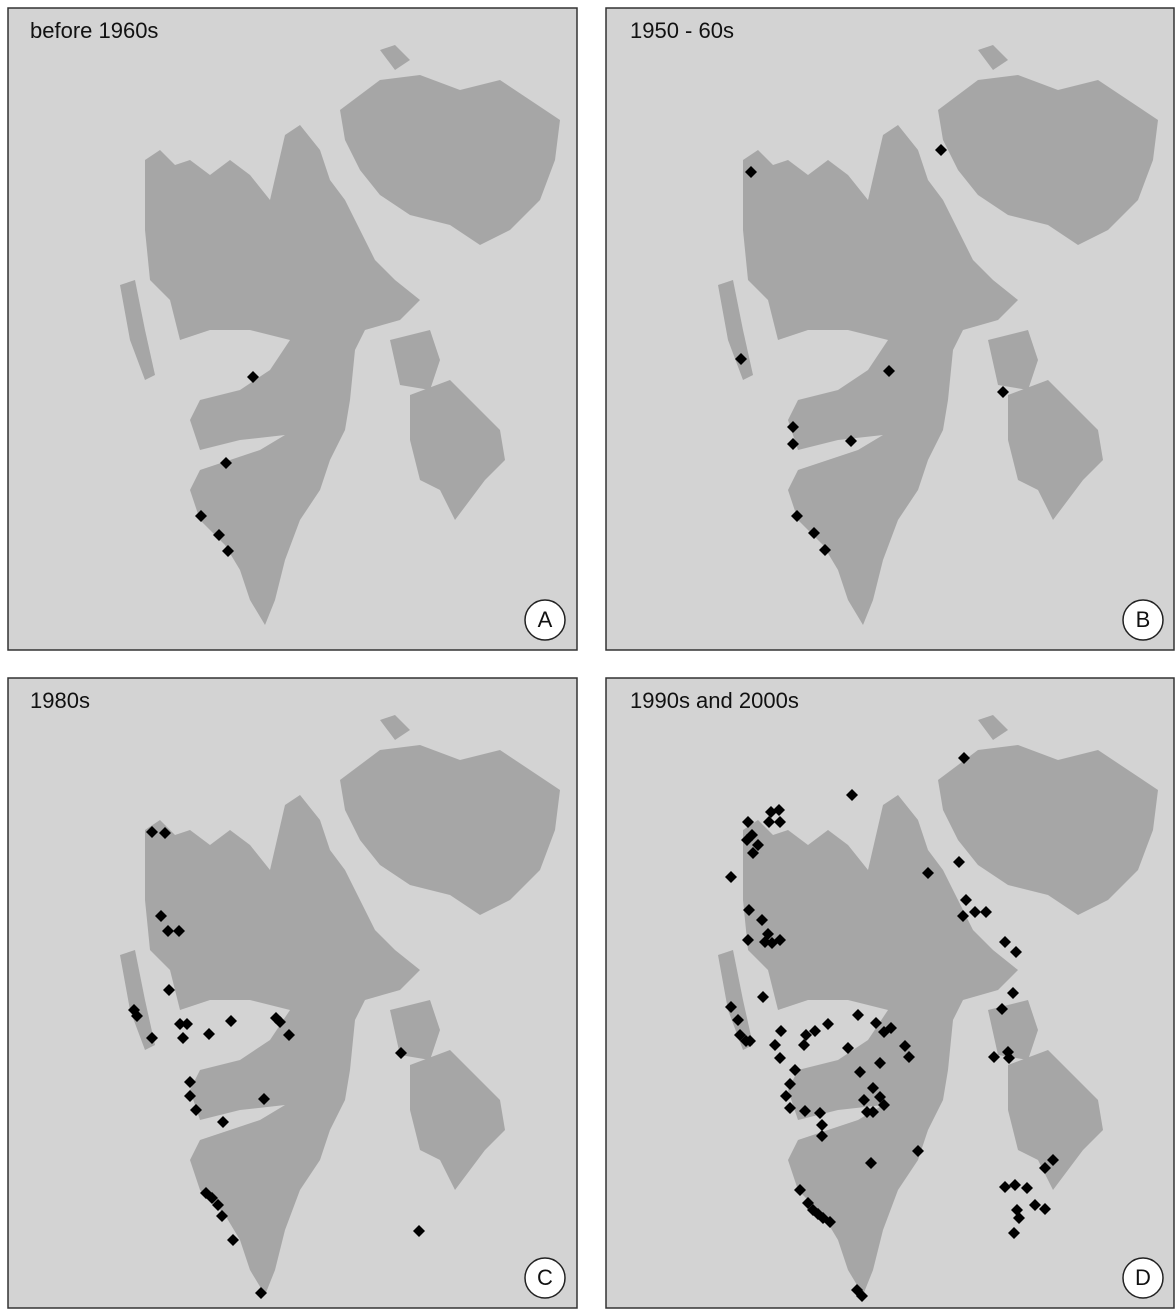 Image resolution: width=1175 pixels, height=1309 pixels. Describe the element at coordinates (1143, 1277) in the screenshot. I see `panel-label: D` at that location.